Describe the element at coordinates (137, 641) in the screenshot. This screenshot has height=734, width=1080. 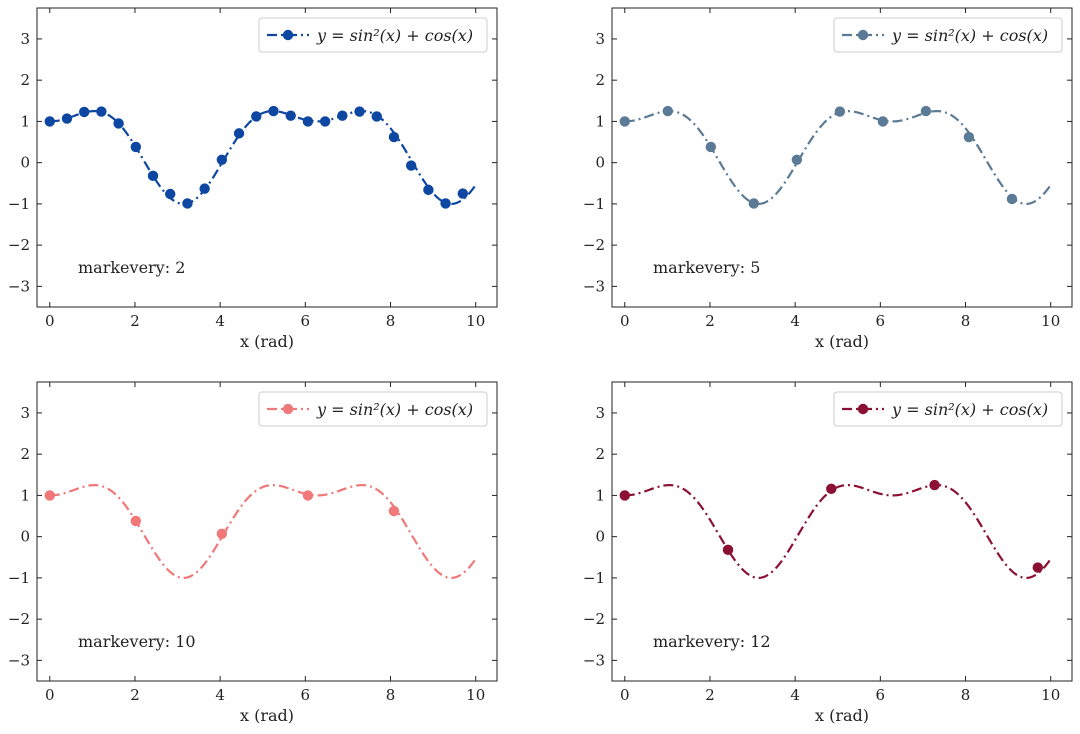
I see `markevery-annotation: markevery: 10` at that location.